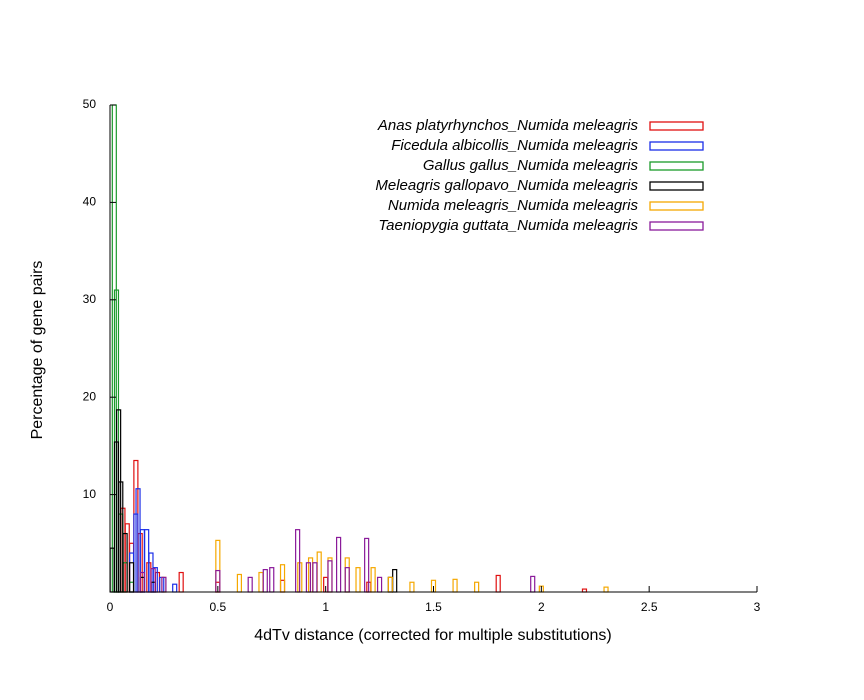 The height and width of the screenshot is (700, 864). What do you see at coordinates (90, 396) in the screenshot?
I see `y-tick-label: 20` at bounding box center [90, 396].